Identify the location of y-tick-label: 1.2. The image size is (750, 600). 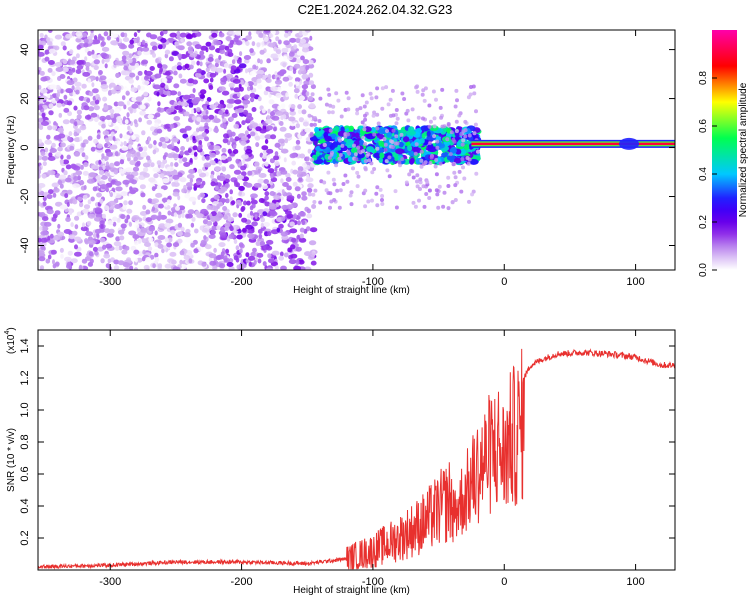
(25, 377).